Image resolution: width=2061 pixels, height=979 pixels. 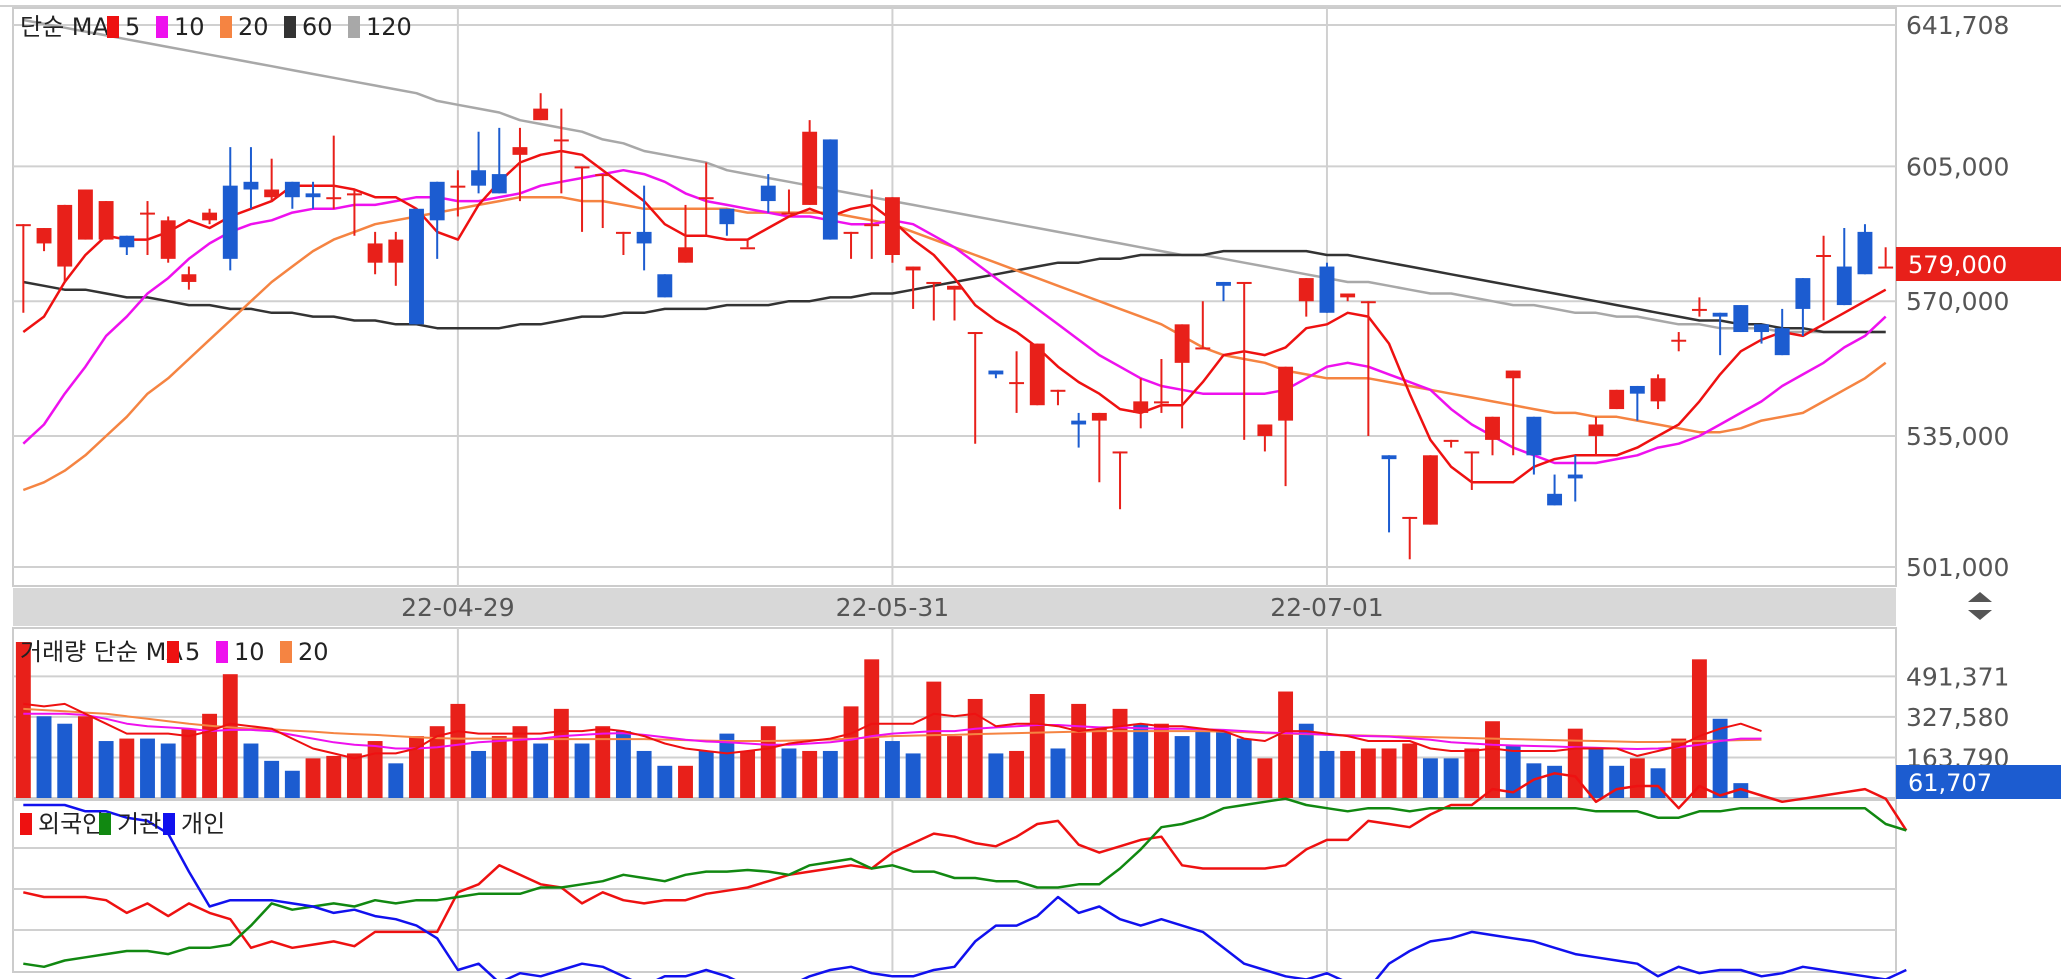 I want to click on vol-ma10-line, so click(x=892, y=731).